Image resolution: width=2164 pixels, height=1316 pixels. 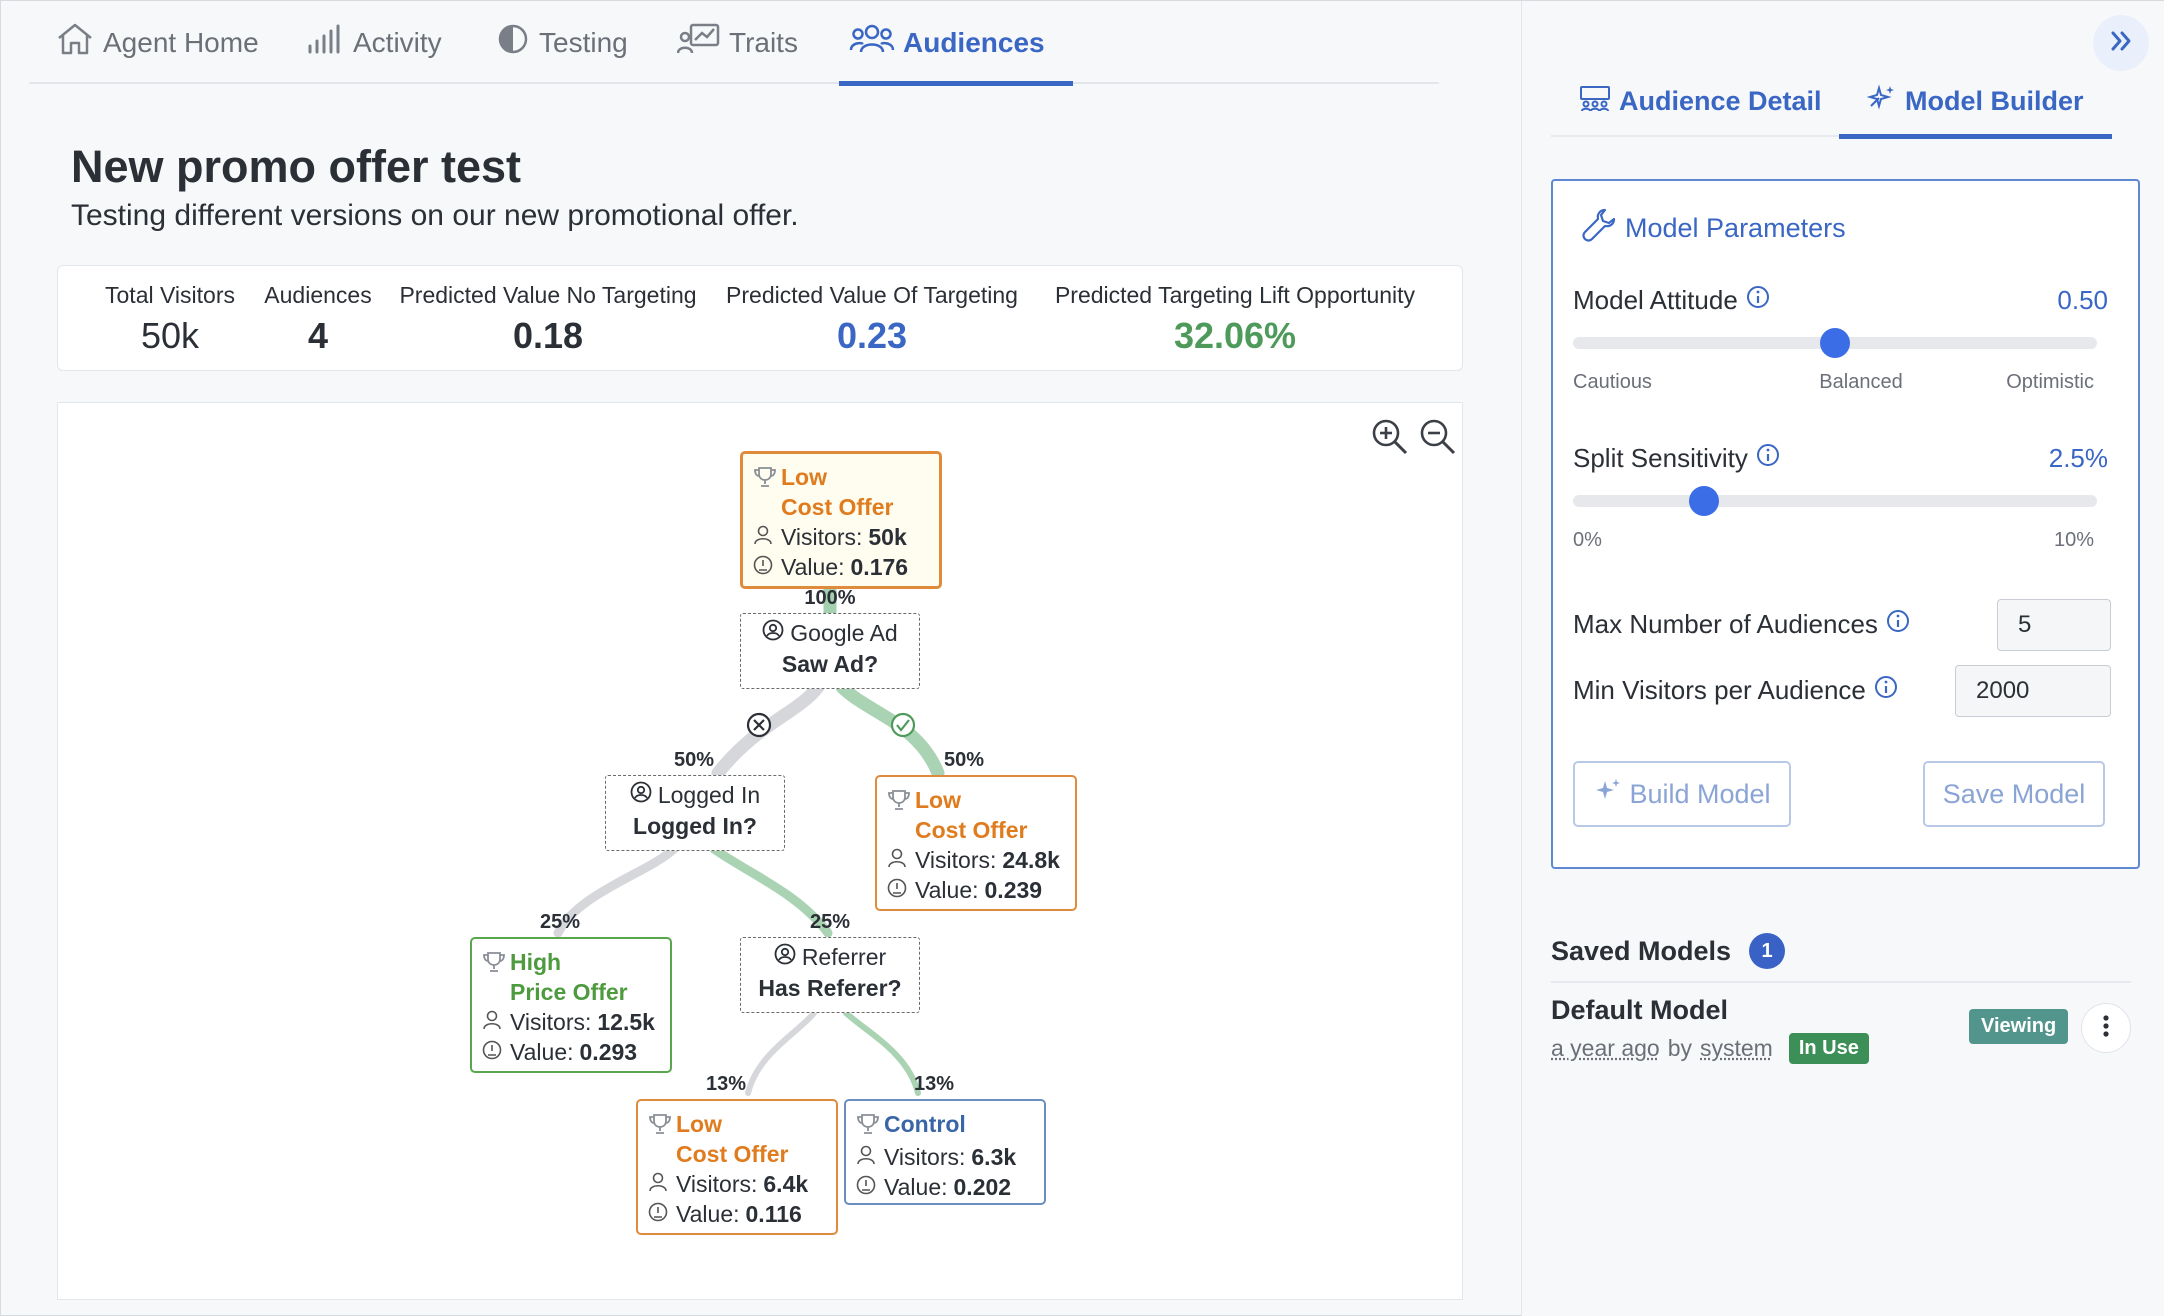 What do you see at coordinates (695, 813) in the screenshot?
I see `split-node-logged-in: Logged In Logged In?` at bounding box center [695, 813].